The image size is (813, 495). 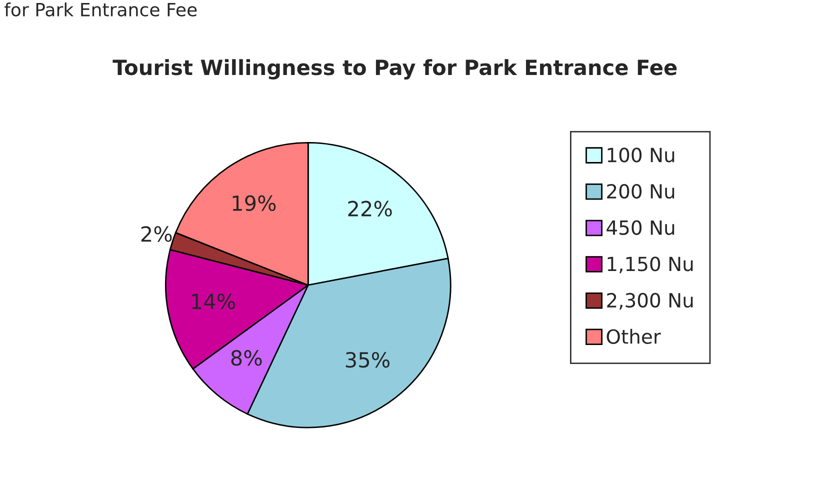 I want to click on data-label: 8%, so click(x=246, y=358).